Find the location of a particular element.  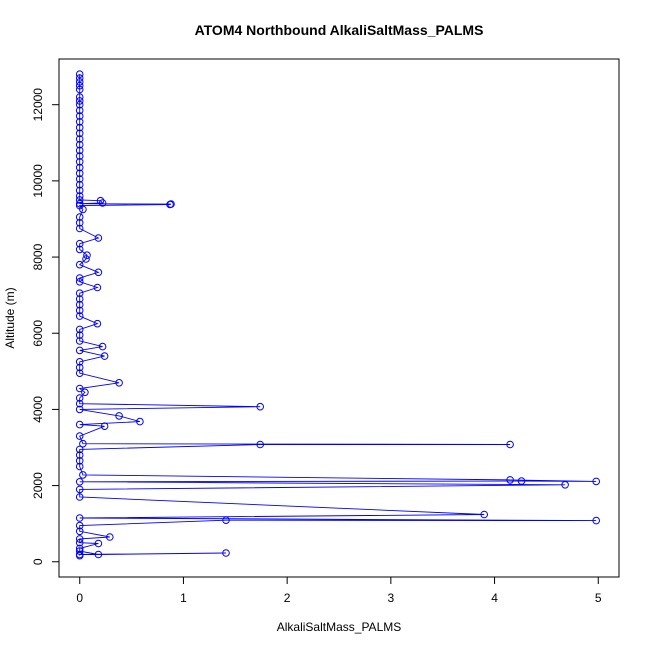

chart-title: ATOM4 Northbound AlkaliSaltMass_PALMS is located at coordinates (339, 30).